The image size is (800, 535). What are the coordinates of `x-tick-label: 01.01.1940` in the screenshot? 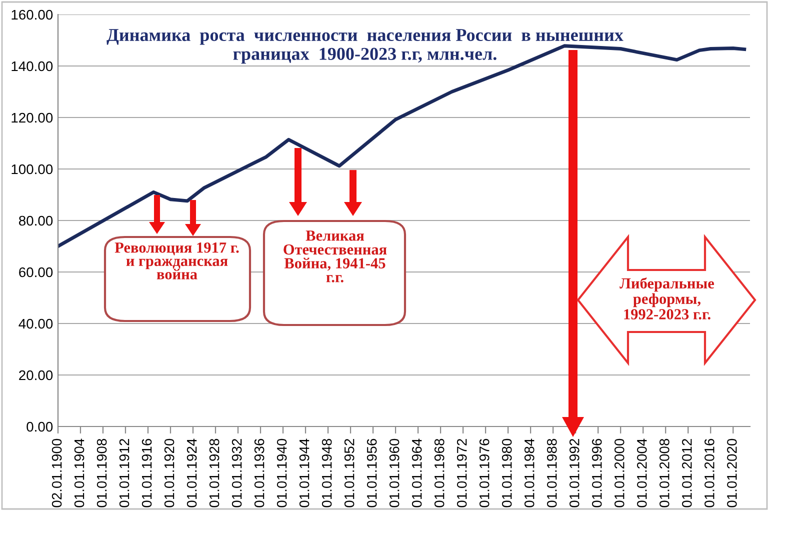 It's located at (281, 473).